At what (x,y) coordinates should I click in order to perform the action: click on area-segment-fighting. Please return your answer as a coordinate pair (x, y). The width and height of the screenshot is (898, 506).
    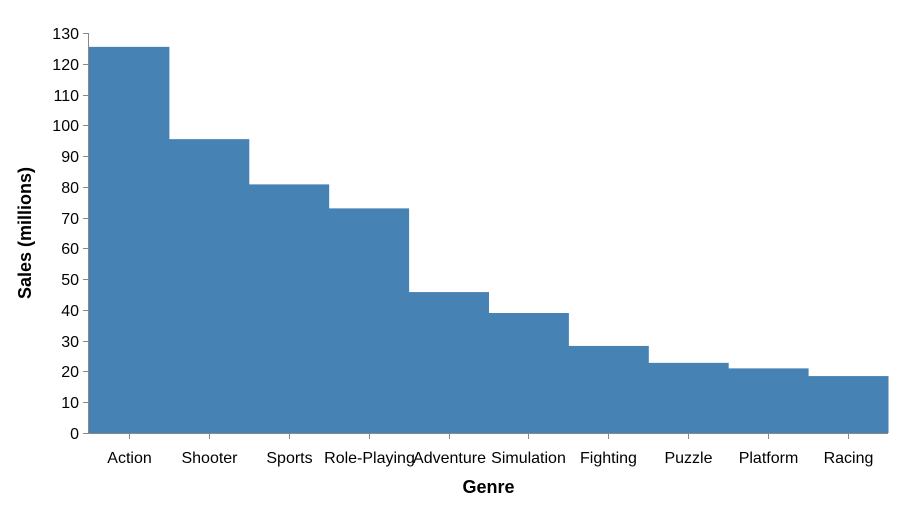
    Looking at the image, I should click on (608, 389).